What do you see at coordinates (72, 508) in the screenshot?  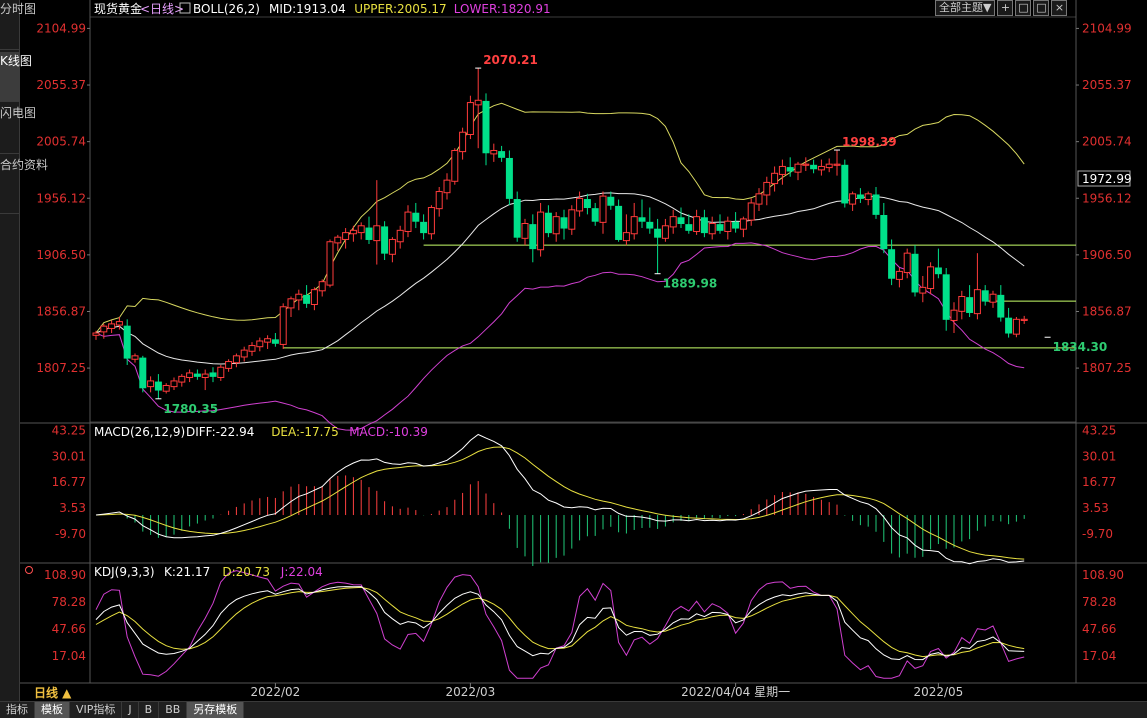 I see `macd-tick-label-left: 3.53` at bounding box center [72, 508].